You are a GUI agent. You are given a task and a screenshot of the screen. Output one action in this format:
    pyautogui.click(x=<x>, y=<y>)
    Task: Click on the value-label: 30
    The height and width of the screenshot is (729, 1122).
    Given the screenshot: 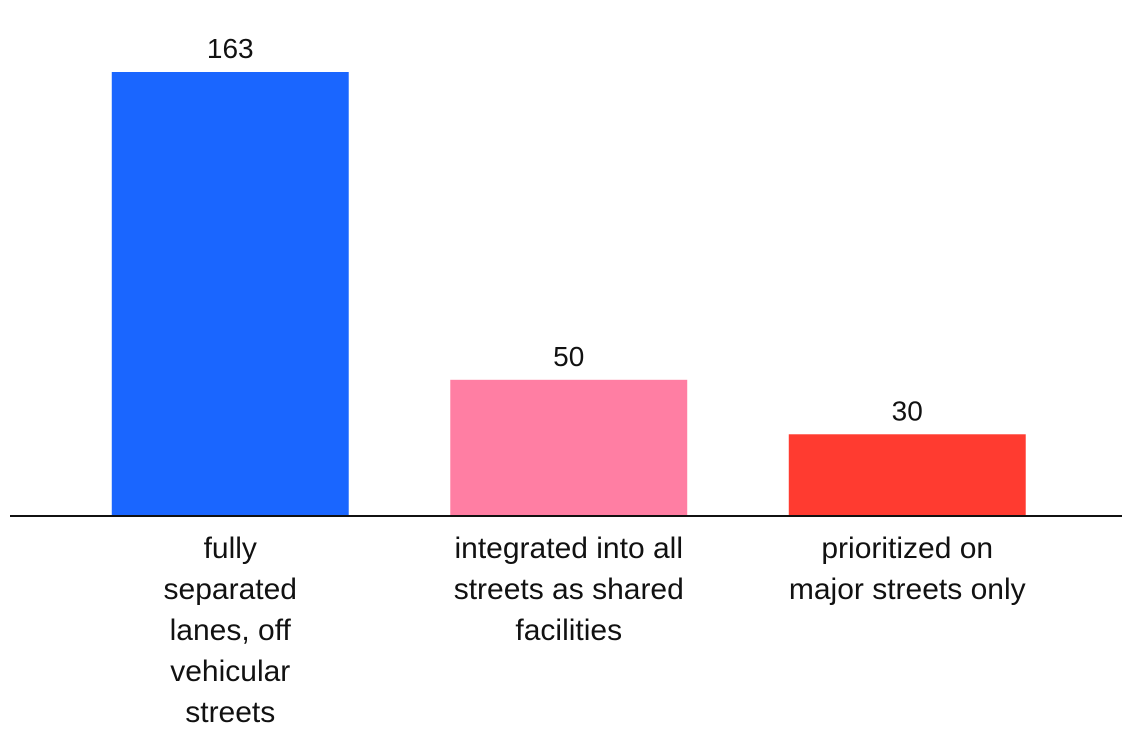 What is the action you would take?
    pyautogui.click(x=907, y=410)
    